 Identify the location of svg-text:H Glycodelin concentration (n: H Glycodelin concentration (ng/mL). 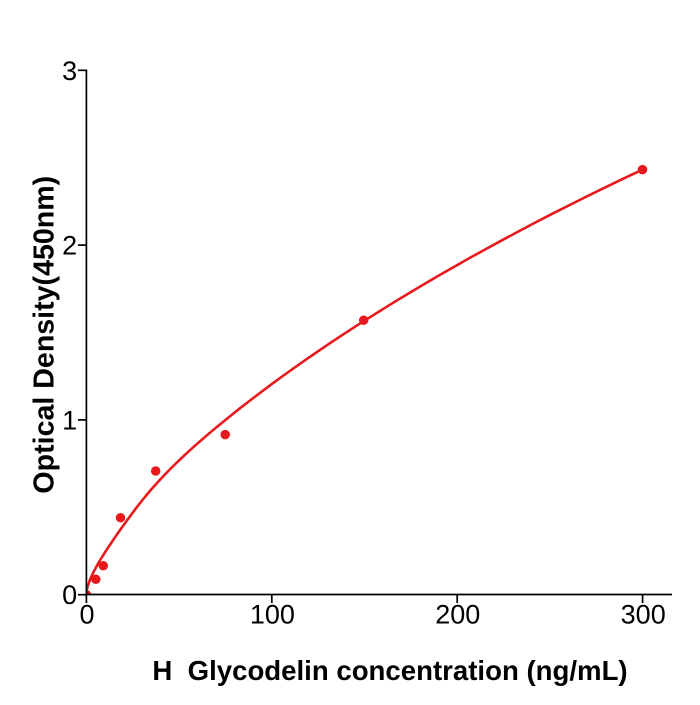
(389, 670).